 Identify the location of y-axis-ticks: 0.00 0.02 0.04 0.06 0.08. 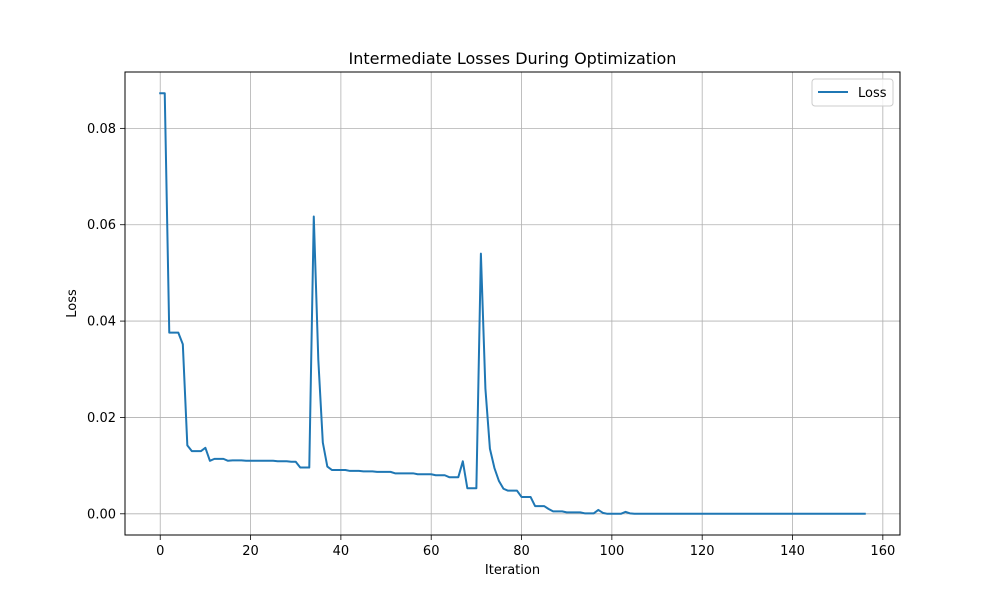
(106, 322).